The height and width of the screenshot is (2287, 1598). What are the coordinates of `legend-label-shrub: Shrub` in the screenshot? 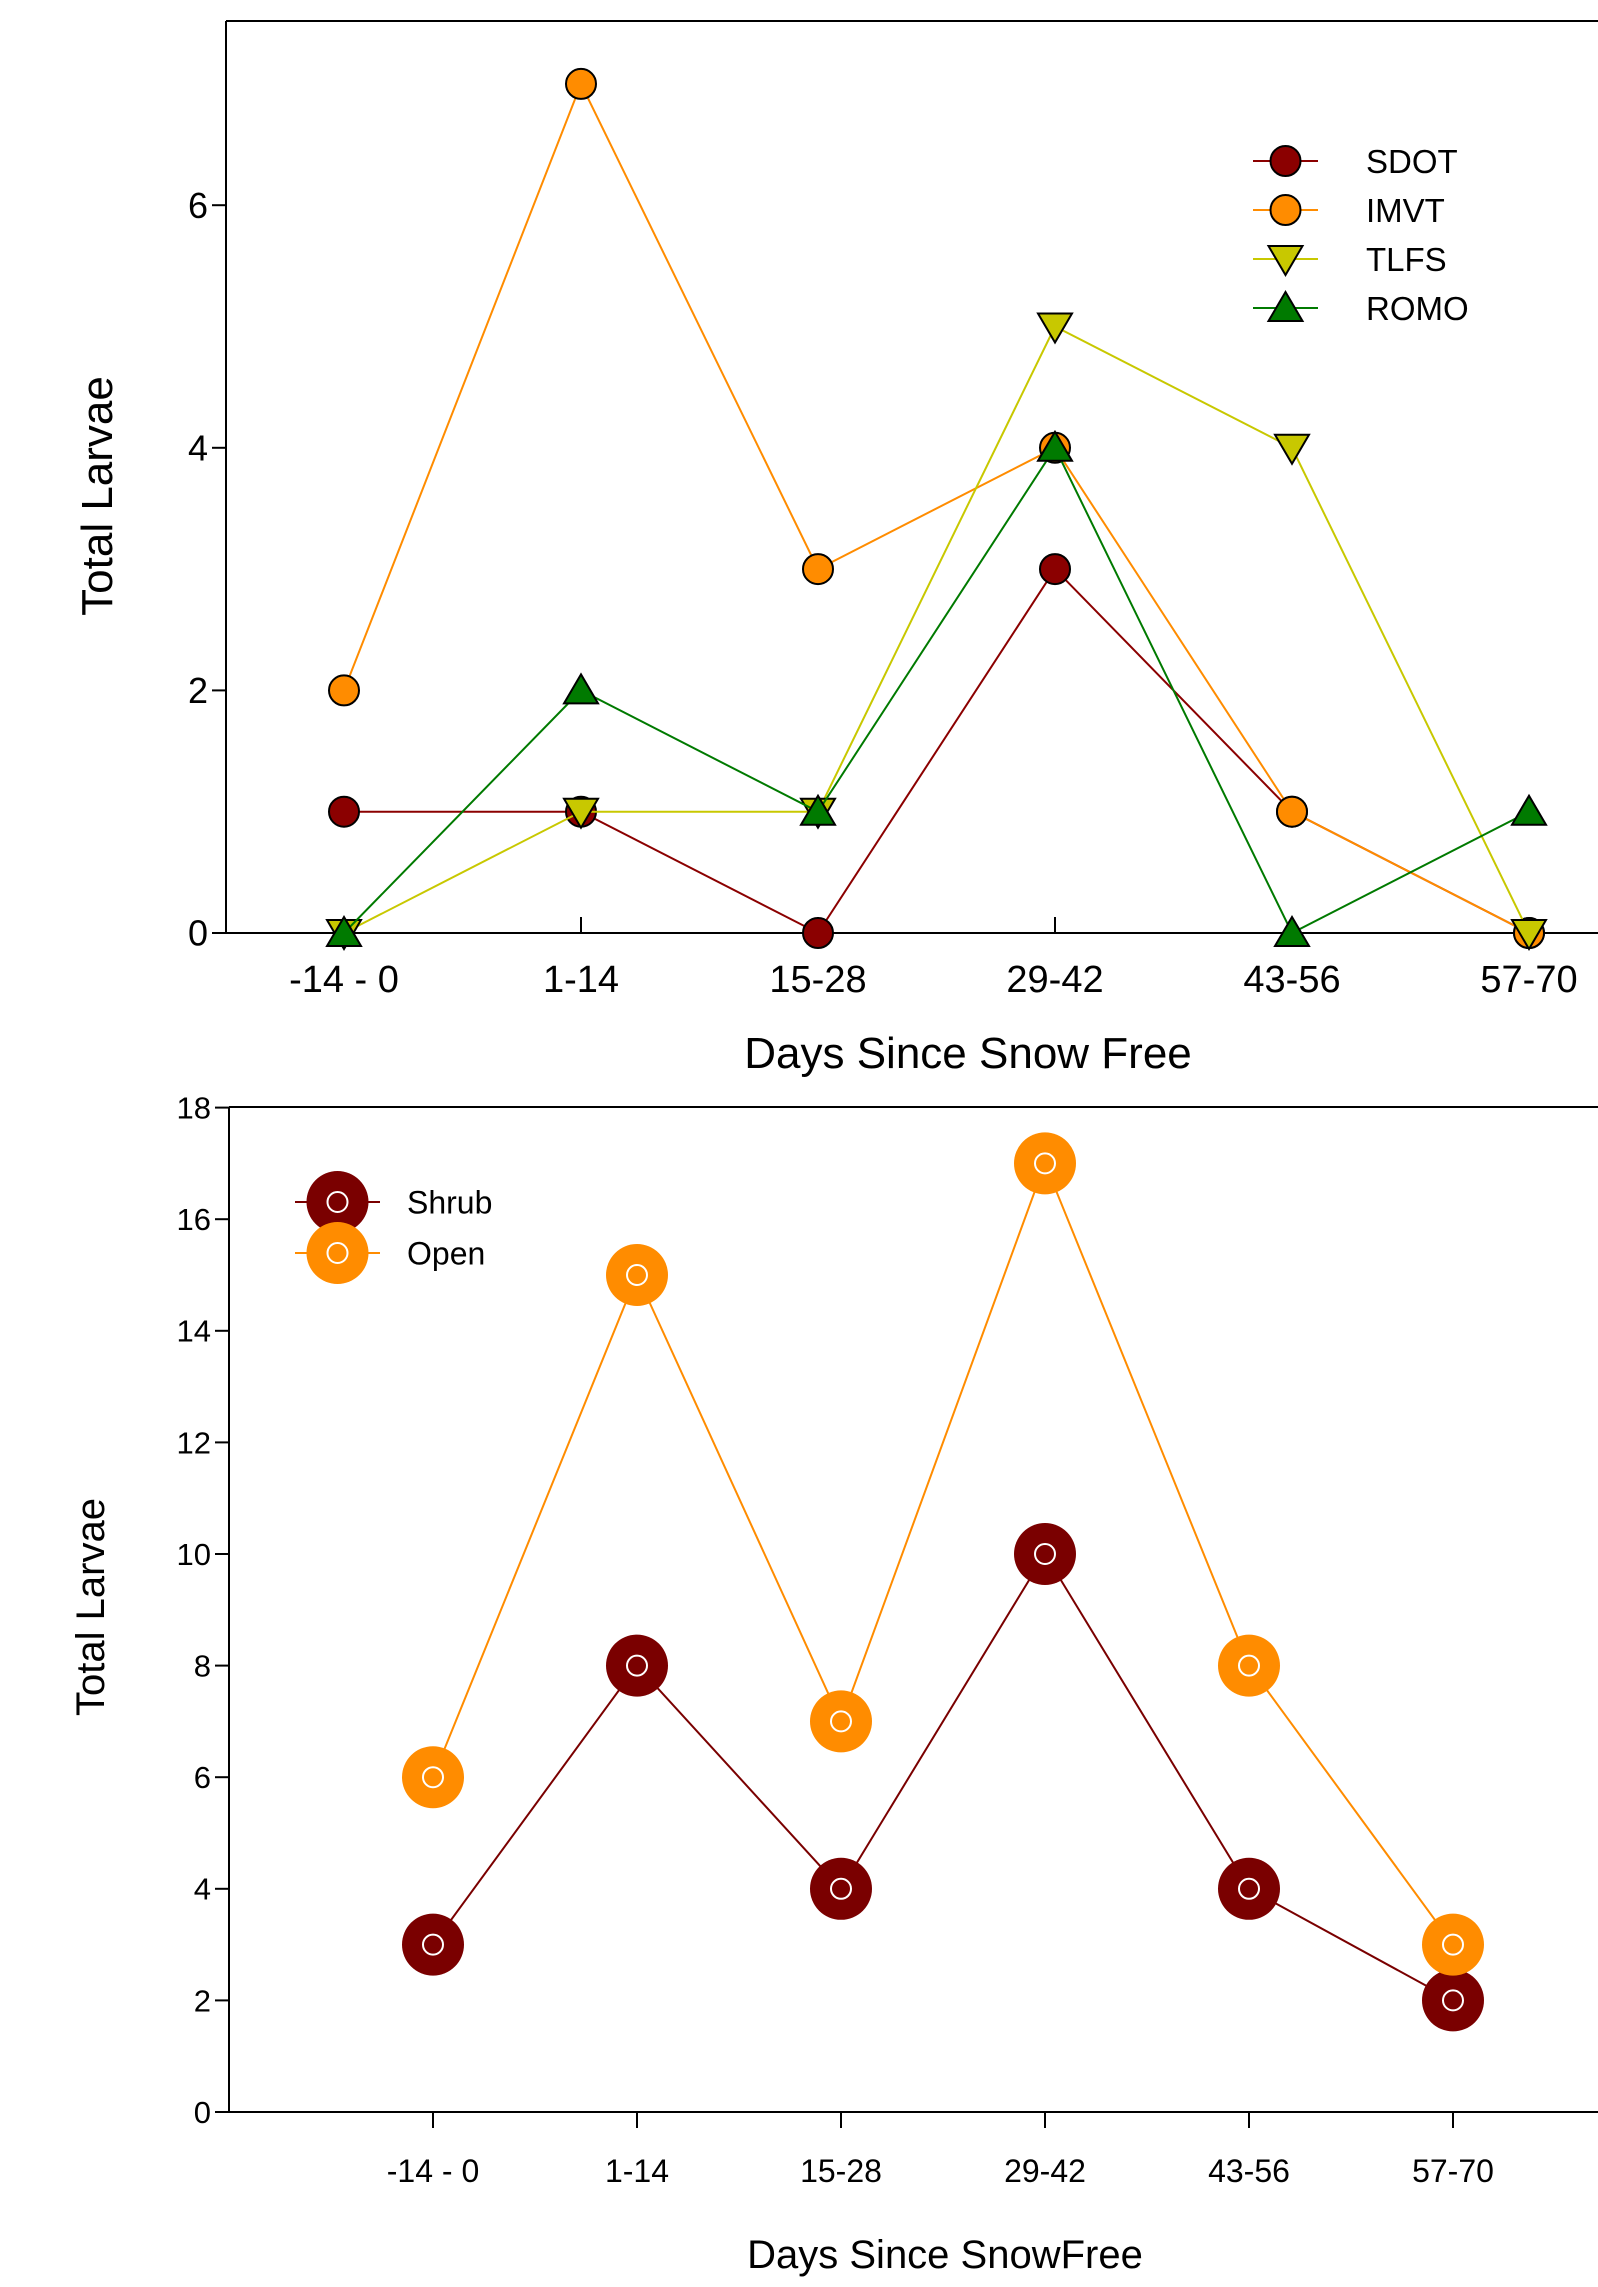 It's located at (449, 1203).